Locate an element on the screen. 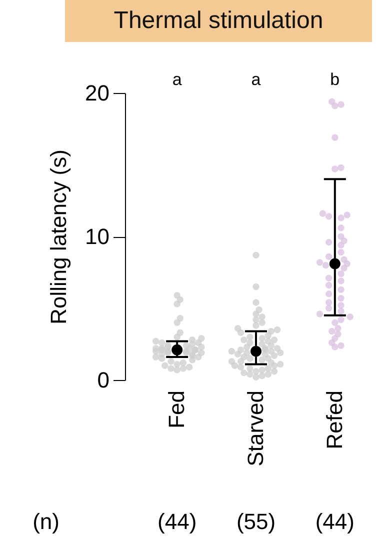 The image size is (390, 556). x-tick-label: Refed is located at coordinates (334, 420).